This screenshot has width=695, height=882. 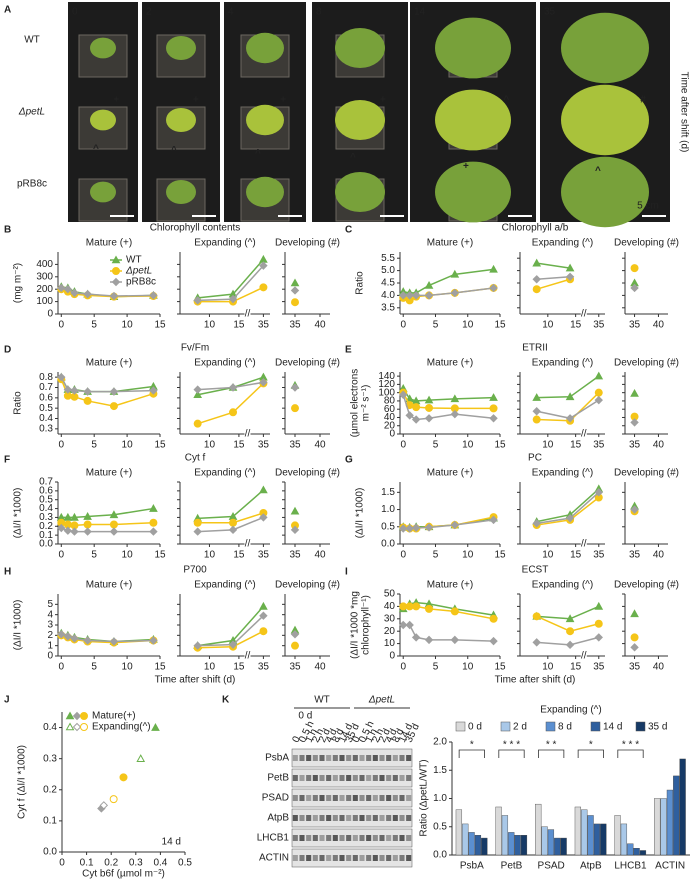 What do you see at coordinates (307, 473) in the screenshot?
I see `panel-title: Developing (#)` at bounding box center [307, 473].